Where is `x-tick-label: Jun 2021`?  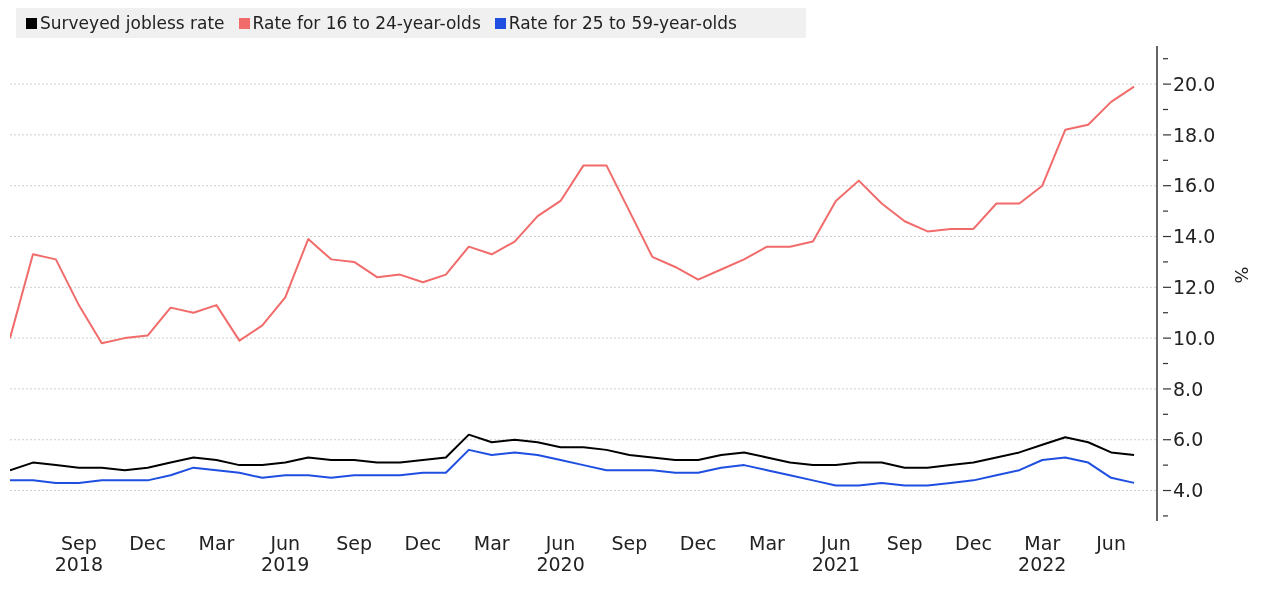 x-tick-label: Jun 2021 is located at coordinates (836, 553).